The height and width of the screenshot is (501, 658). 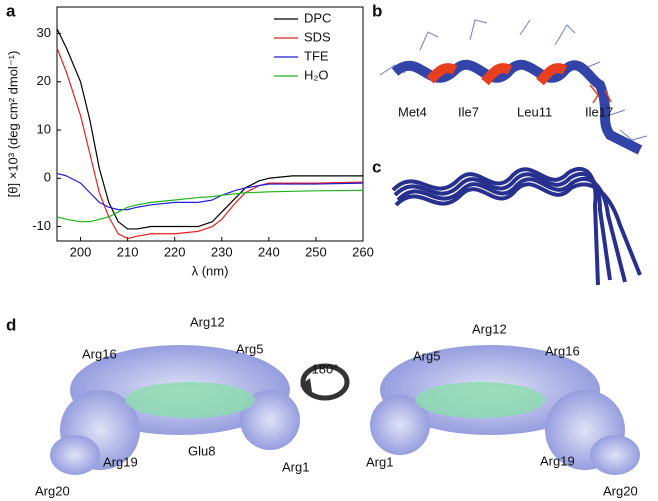 I want to click on surface-left, so click(x=175, y=410).